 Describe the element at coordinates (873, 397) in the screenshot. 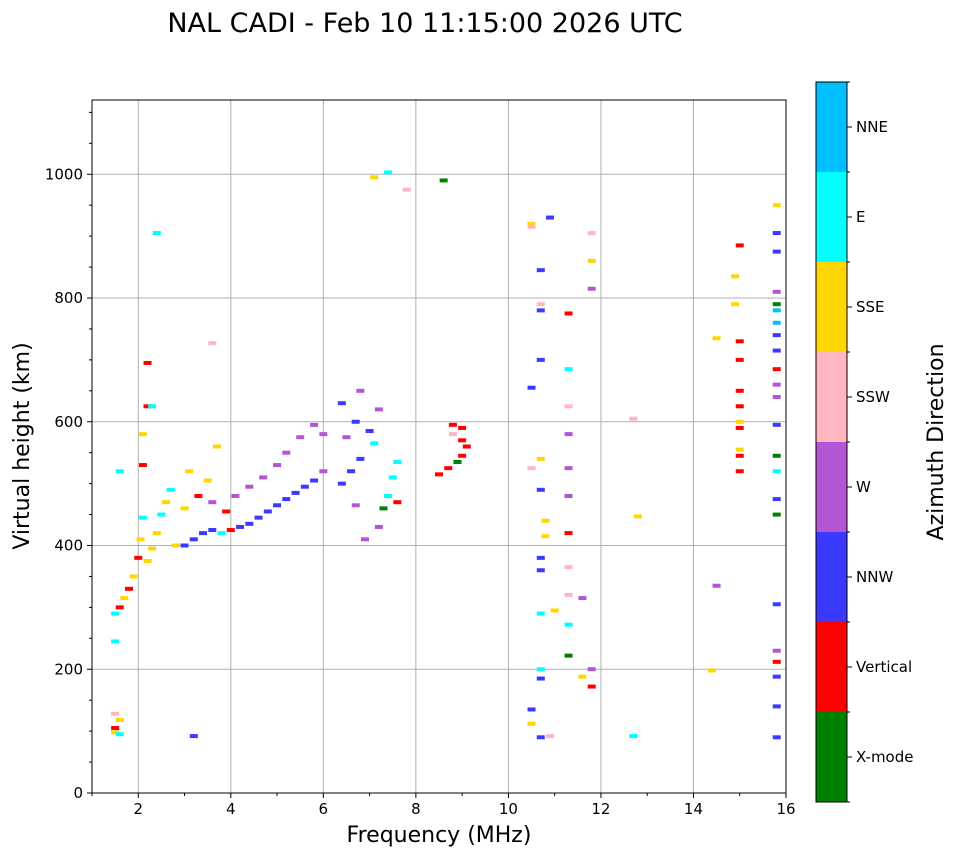

I see `colorbar-category-label: SSW` at that location.